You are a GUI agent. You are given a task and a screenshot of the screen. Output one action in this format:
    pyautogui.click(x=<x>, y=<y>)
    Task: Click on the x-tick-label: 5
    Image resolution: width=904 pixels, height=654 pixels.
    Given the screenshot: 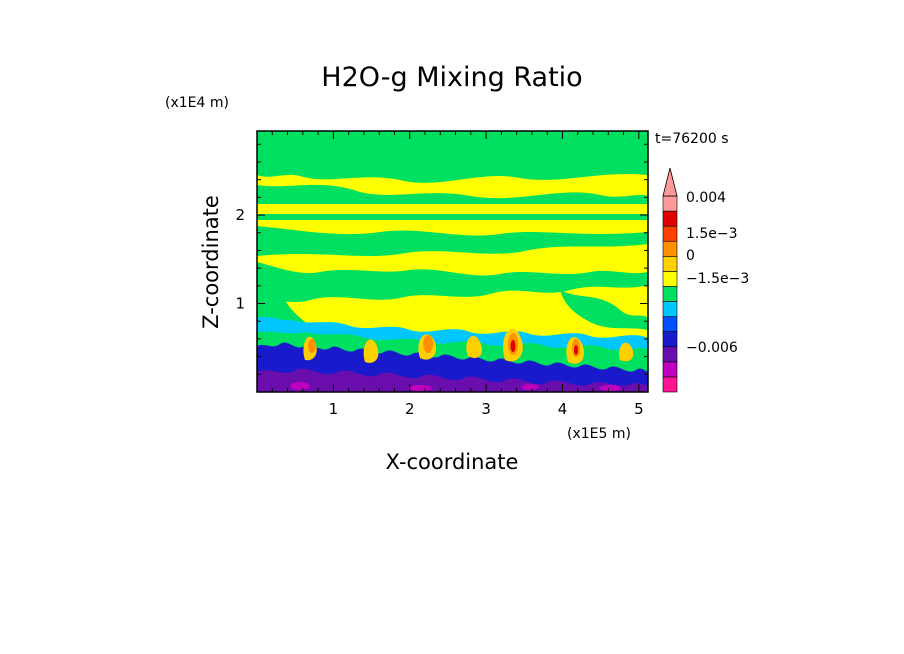 What is the action you would take?
    pyautogui.click(x=639, y=409)
    